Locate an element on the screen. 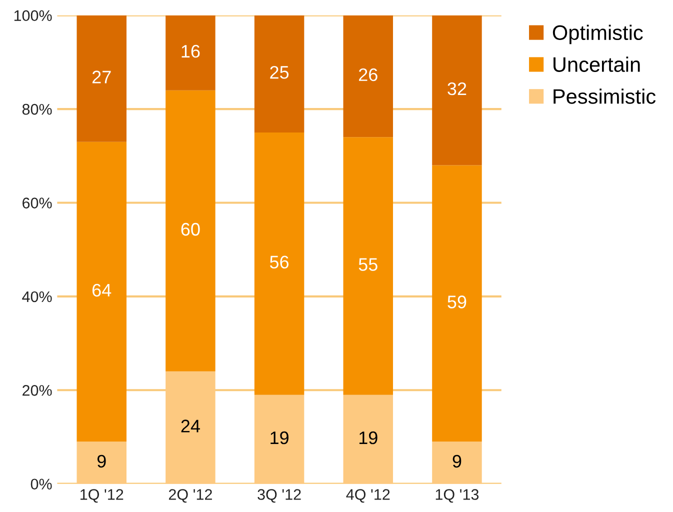 The image size is (673, 512). y-tick-label: 80% is located at coordinates (37, 109).